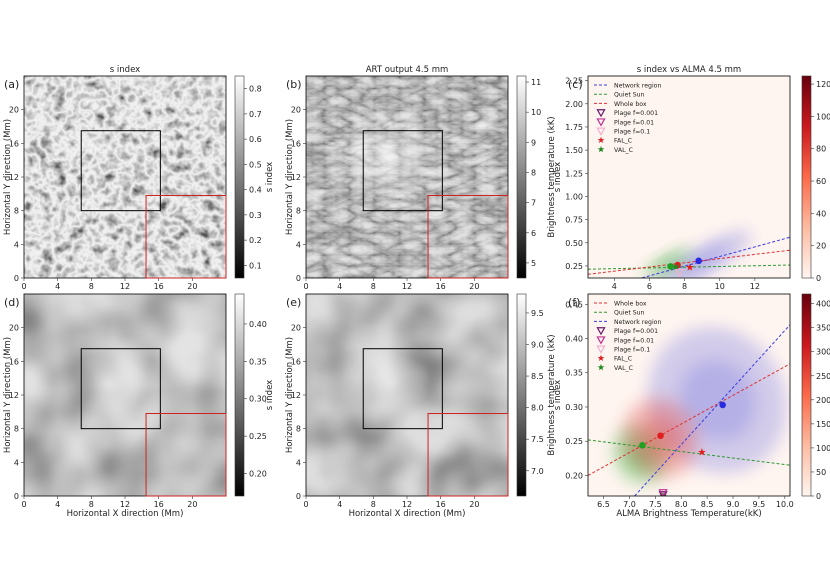 The height and width of the screenshot is (587, 830). I want to click on panel-label: (d), so click(12, 302).